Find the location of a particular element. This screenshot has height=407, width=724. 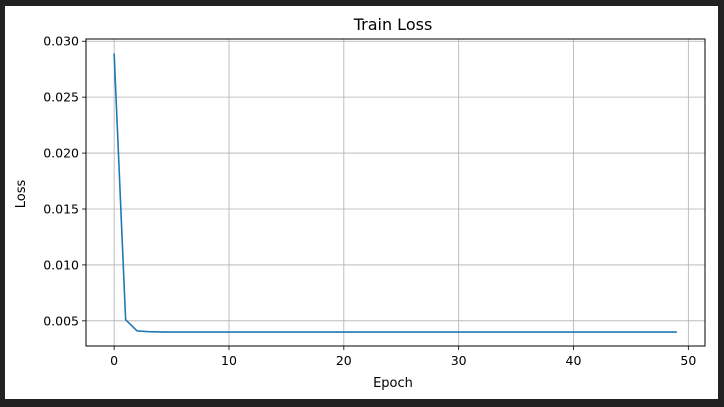

x-axis-ticks: 0 10 20 30 40 50 is located at coordinates (403, 357).